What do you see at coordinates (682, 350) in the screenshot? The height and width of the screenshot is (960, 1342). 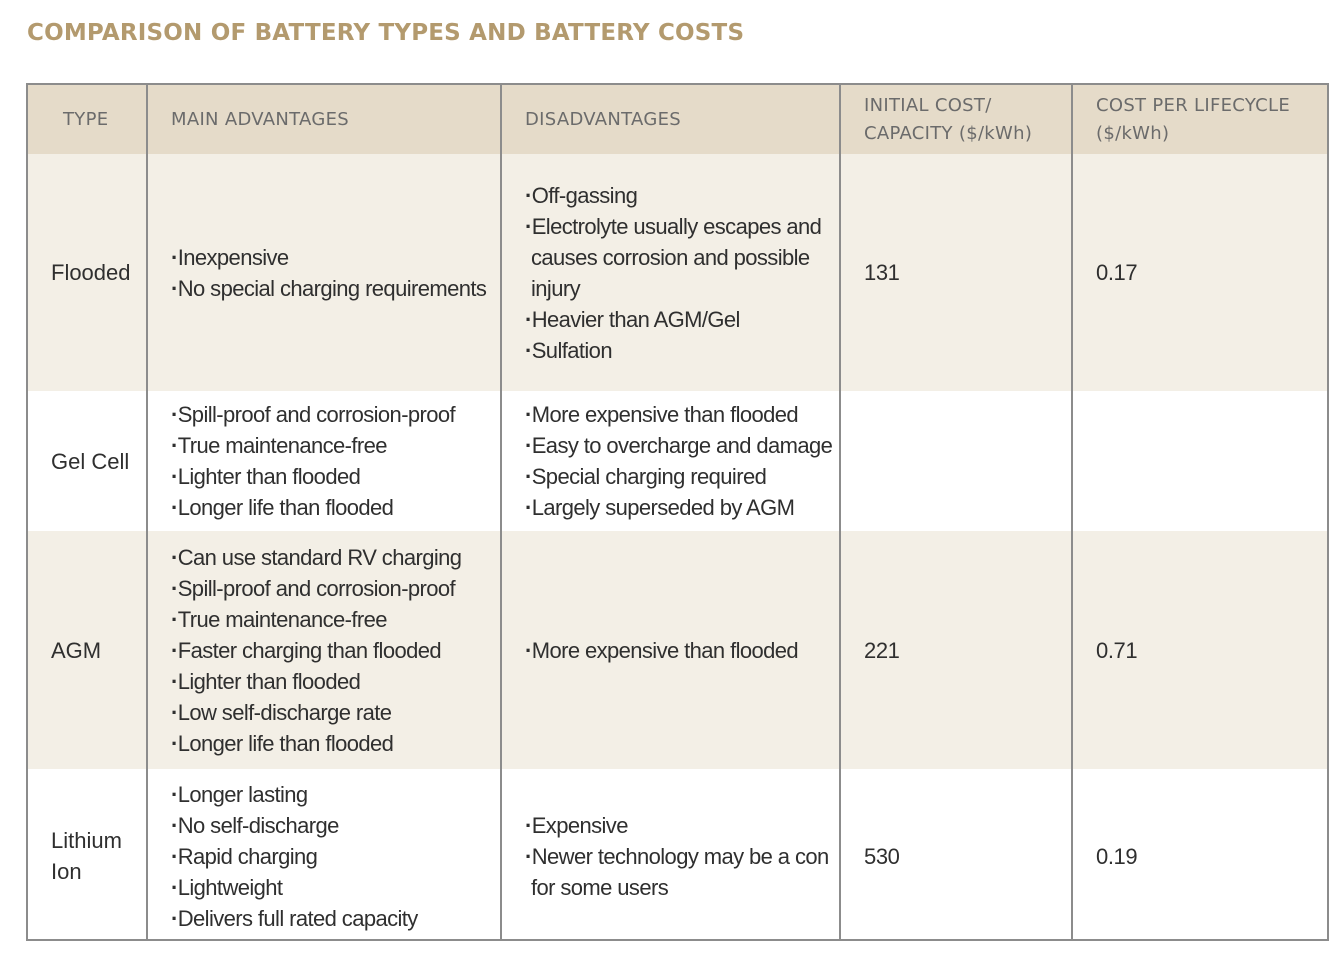 I see `list-item: Sulfation` at bounding box center [682, 350].